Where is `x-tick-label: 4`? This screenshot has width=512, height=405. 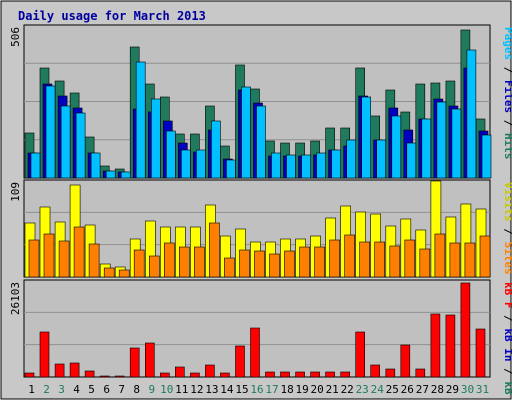
x-tick-label: 4 is located at coordinates (76, 389).